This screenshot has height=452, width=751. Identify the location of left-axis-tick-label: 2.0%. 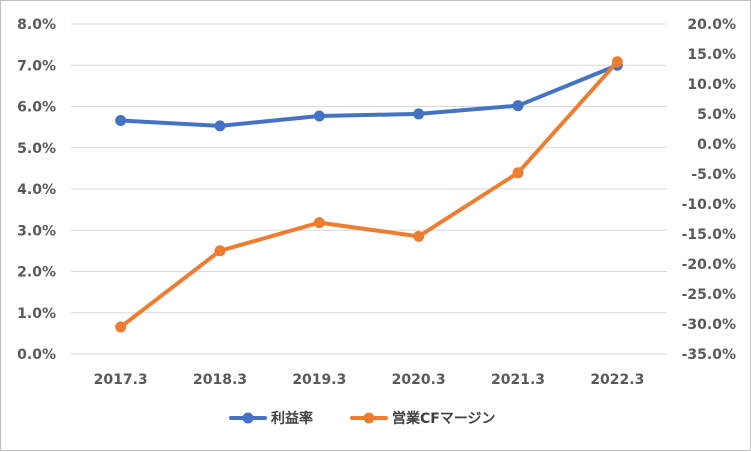
(36, 273).